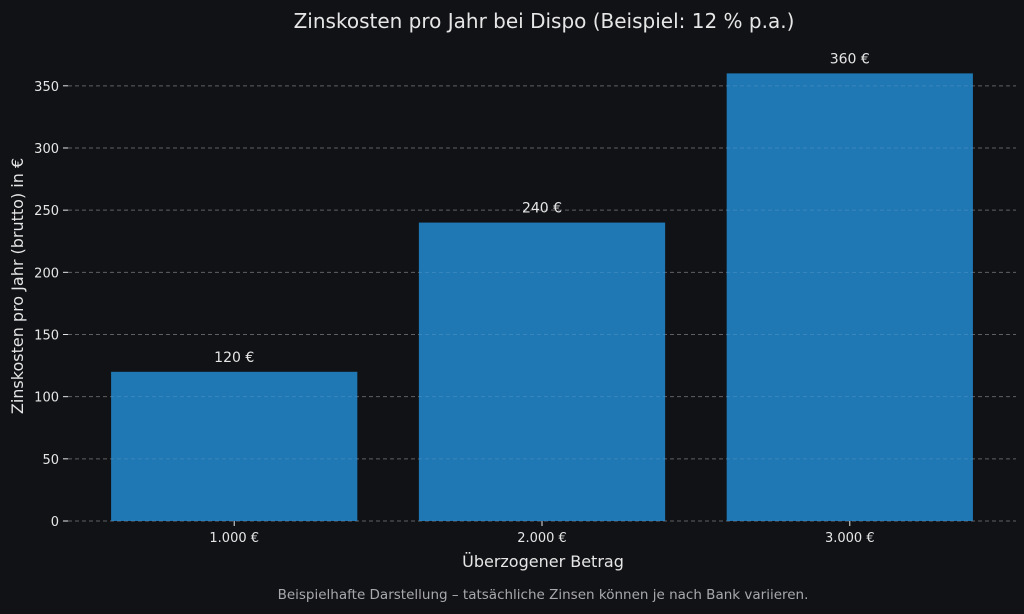 This screenshot has width=1024, height=614. What do you see at coordinates (850, 538) in the screenshot?
I see `x-tick-label: 3.000 €` at bounding box center [850, 538].